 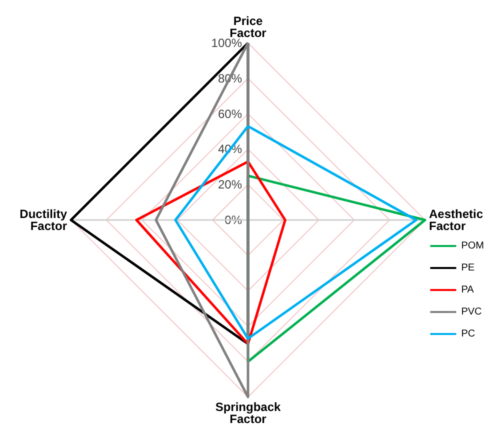 I want to click on spoke-label: Springback Factor, so click(x=248, y=413).